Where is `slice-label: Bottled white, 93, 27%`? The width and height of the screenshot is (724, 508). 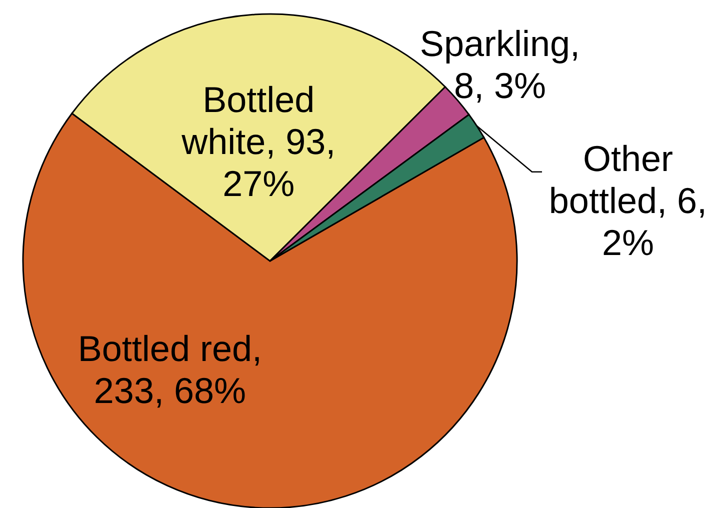
slice-label: Bottled white, 93, 27% is located at coordinates (258, 141).